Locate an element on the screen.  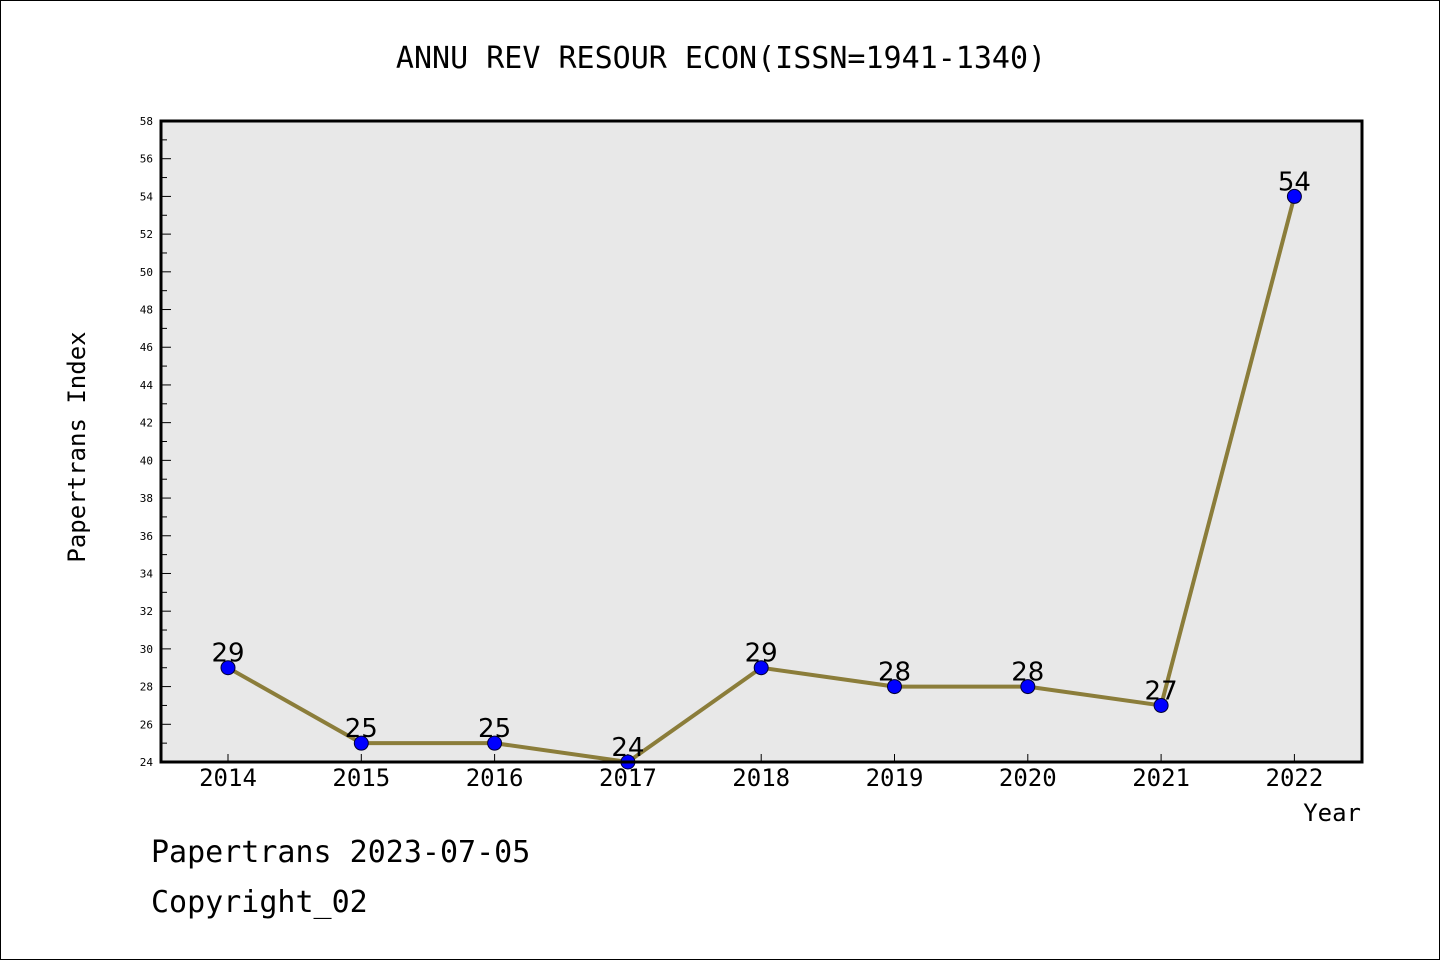
x-tick-label: 2019 is located at coordinates (895, 778).